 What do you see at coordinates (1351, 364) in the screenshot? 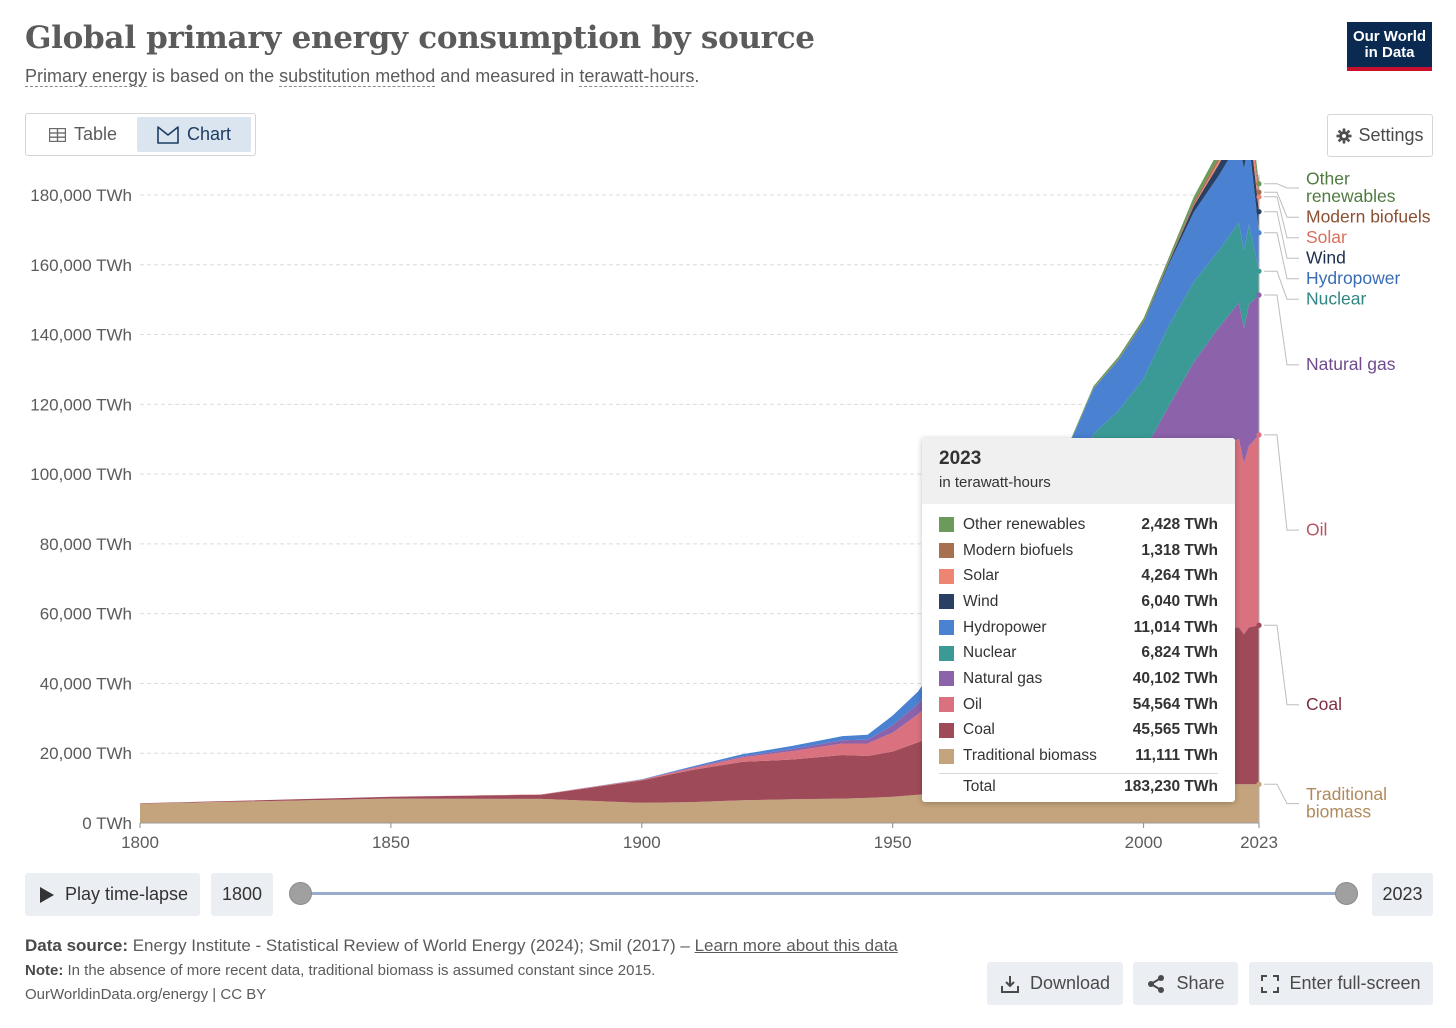
I see `end-label-natural-gas: Natural gas` at bounding box center [1351, 364].